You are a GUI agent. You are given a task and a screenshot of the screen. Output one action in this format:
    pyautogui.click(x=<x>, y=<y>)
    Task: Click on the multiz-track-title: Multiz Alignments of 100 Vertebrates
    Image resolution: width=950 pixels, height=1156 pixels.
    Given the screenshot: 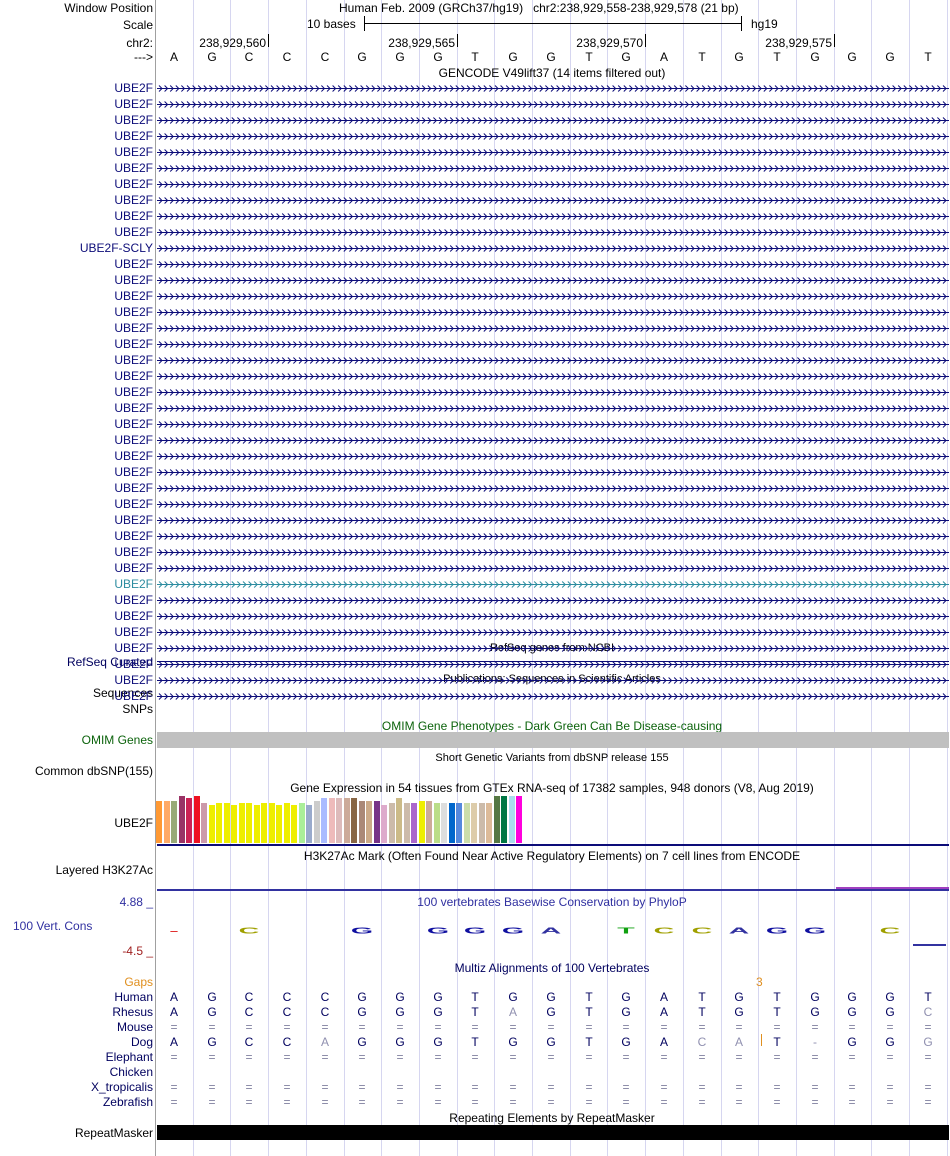 What is the action you would take?
    pyautogui.click(x=552, y=968)
    